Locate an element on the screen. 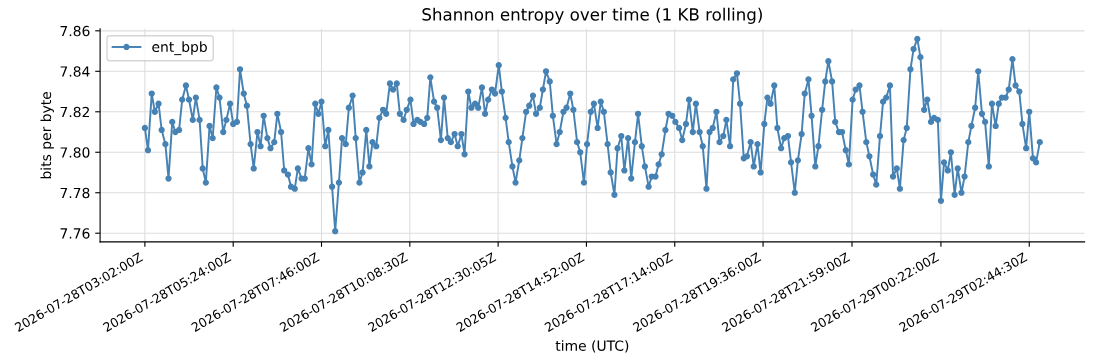 The image size is (1100, 360). y-tick-label: 7.86 is located at coordinates (75, 31).